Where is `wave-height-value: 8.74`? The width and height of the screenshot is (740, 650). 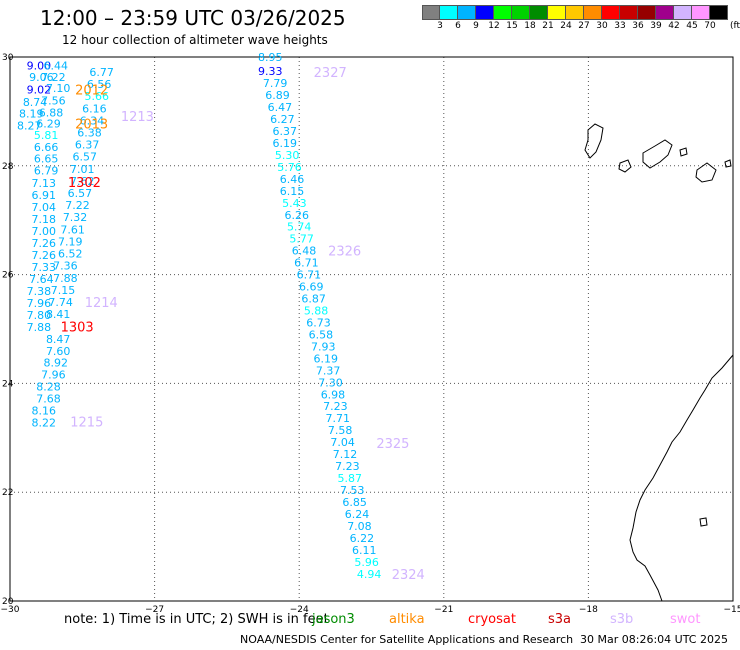
wave-height-value: 8.74 is located at coordinates (35, 102).